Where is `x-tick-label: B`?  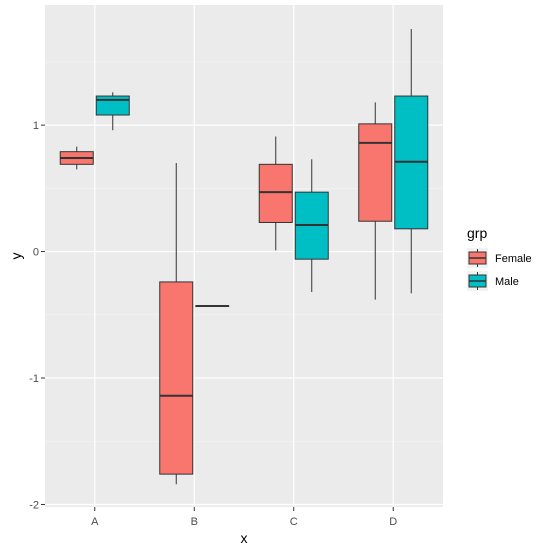
x-tick-label: B is located at coordinates (194, 522).